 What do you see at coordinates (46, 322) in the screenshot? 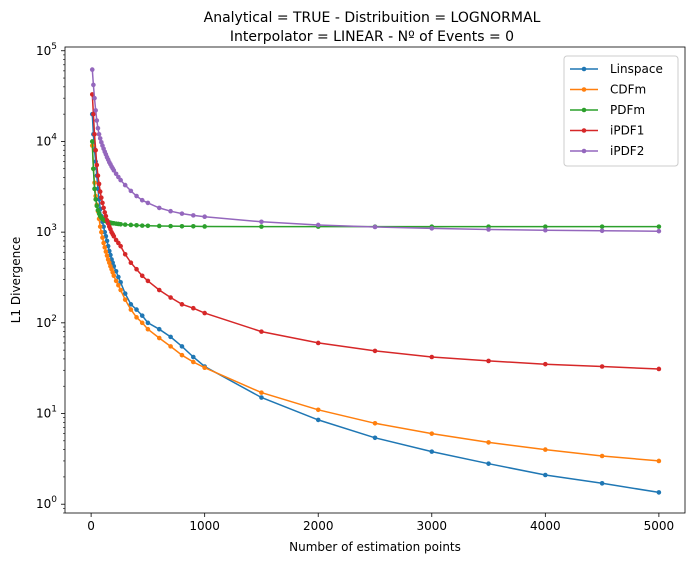
I see `y-tick-label: 10²` at bounding box center [46, 322].